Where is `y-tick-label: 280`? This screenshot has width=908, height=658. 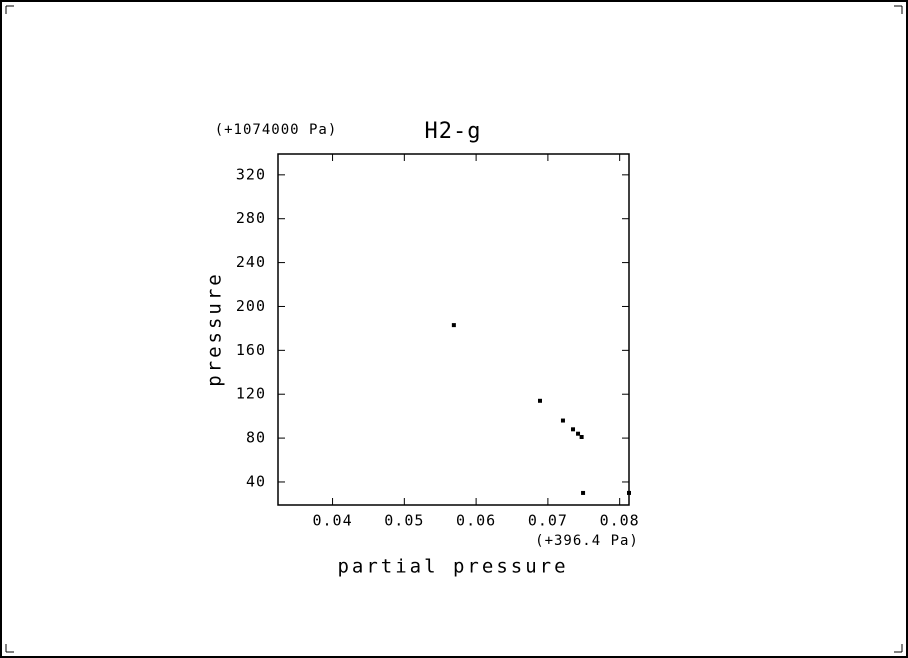
y-tick-label: 280 is located at coordinates (251, 218).